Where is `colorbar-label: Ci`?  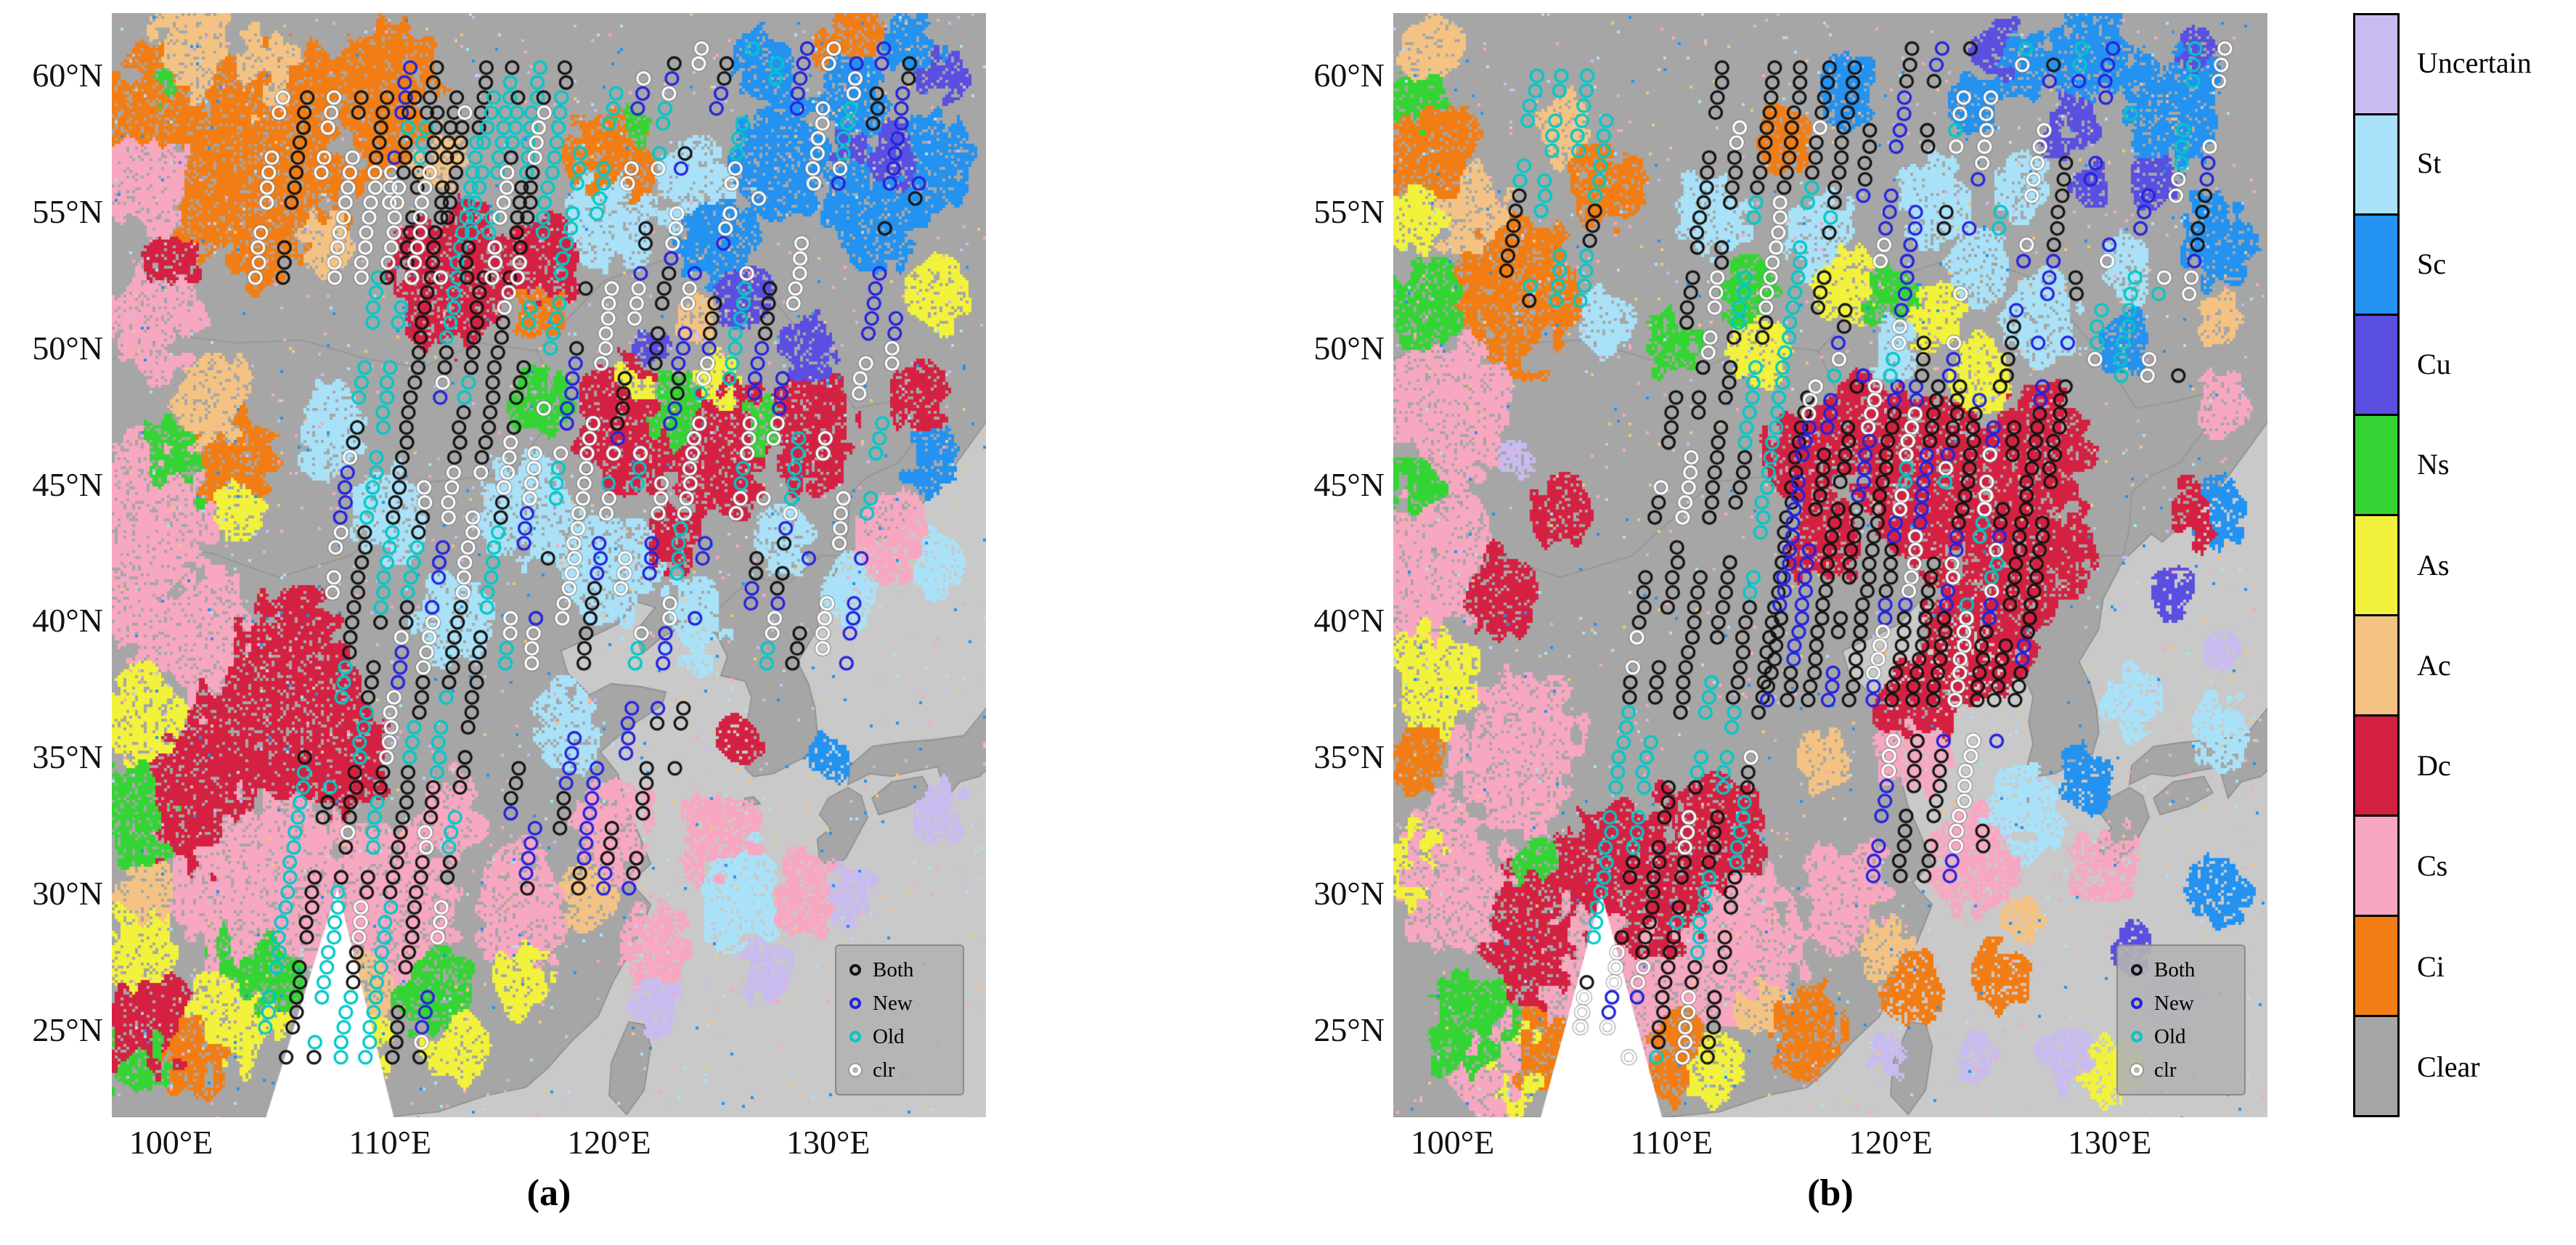 colorbar-label: Ci is located at coordinates (2431, 966).